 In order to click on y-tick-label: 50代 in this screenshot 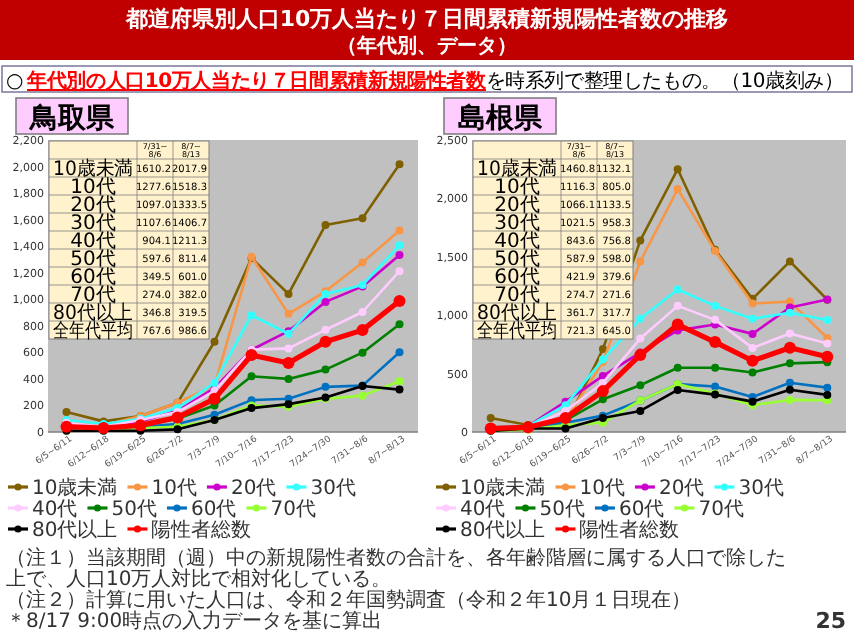, I will do `click(517, 260)`.